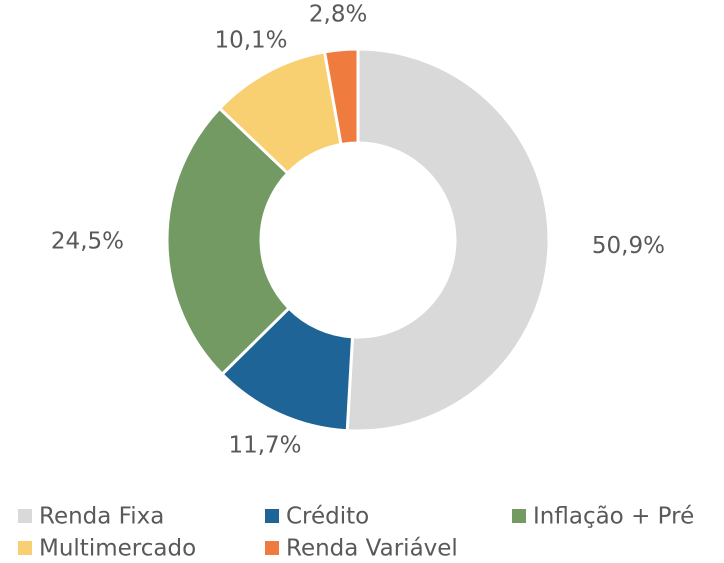 The height and width of the screenshot is (563, 724). Describe the element at coordinates (628, 246) in the screenshot. I see `data-label: 50,9%` at that location.